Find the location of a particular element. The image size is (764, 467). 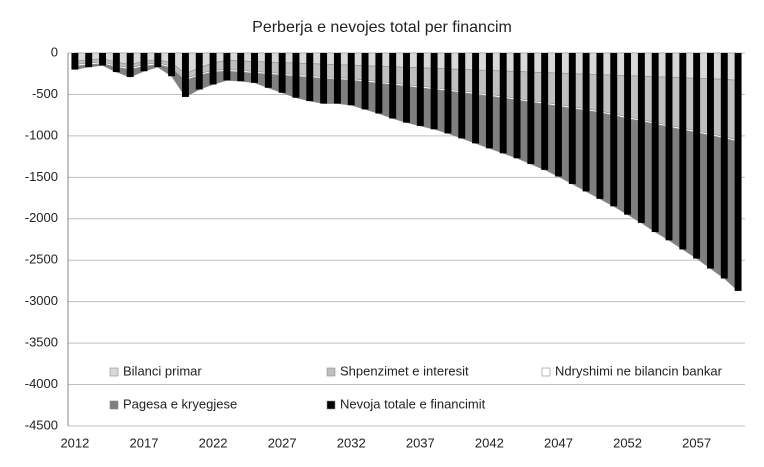

y-tick-label: -1500 is located at coordinates (41, 176).